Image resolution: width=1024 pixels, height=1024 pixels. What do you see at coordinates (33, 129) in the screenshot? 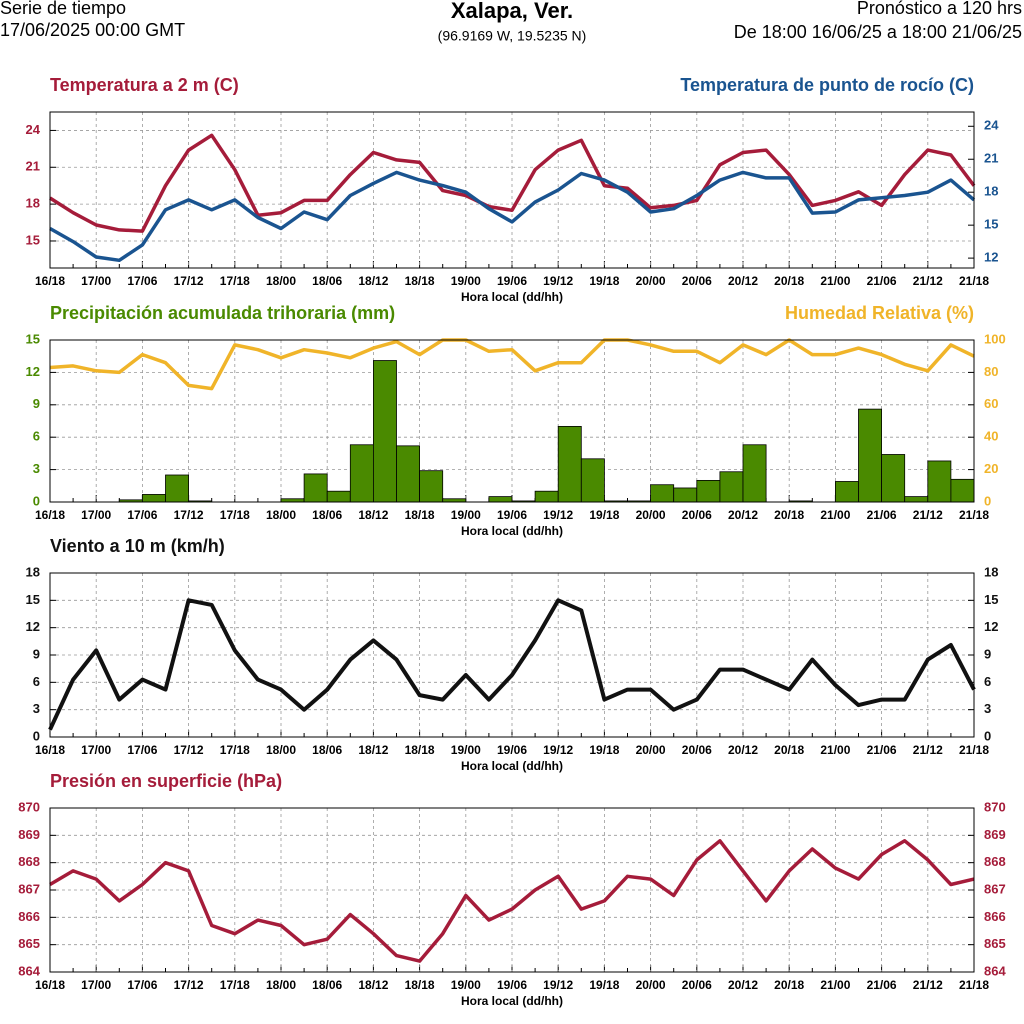
I see `y-tick-label: 24` at bounding box center [33, 129].